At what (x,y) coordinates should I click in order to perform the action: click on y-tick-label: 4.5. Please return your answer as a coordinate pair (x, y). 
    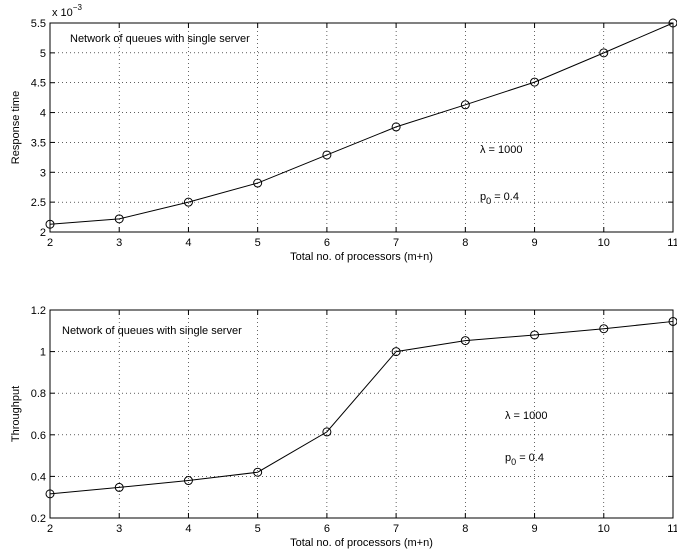
    Looking at the image, I should click on (38, 84).